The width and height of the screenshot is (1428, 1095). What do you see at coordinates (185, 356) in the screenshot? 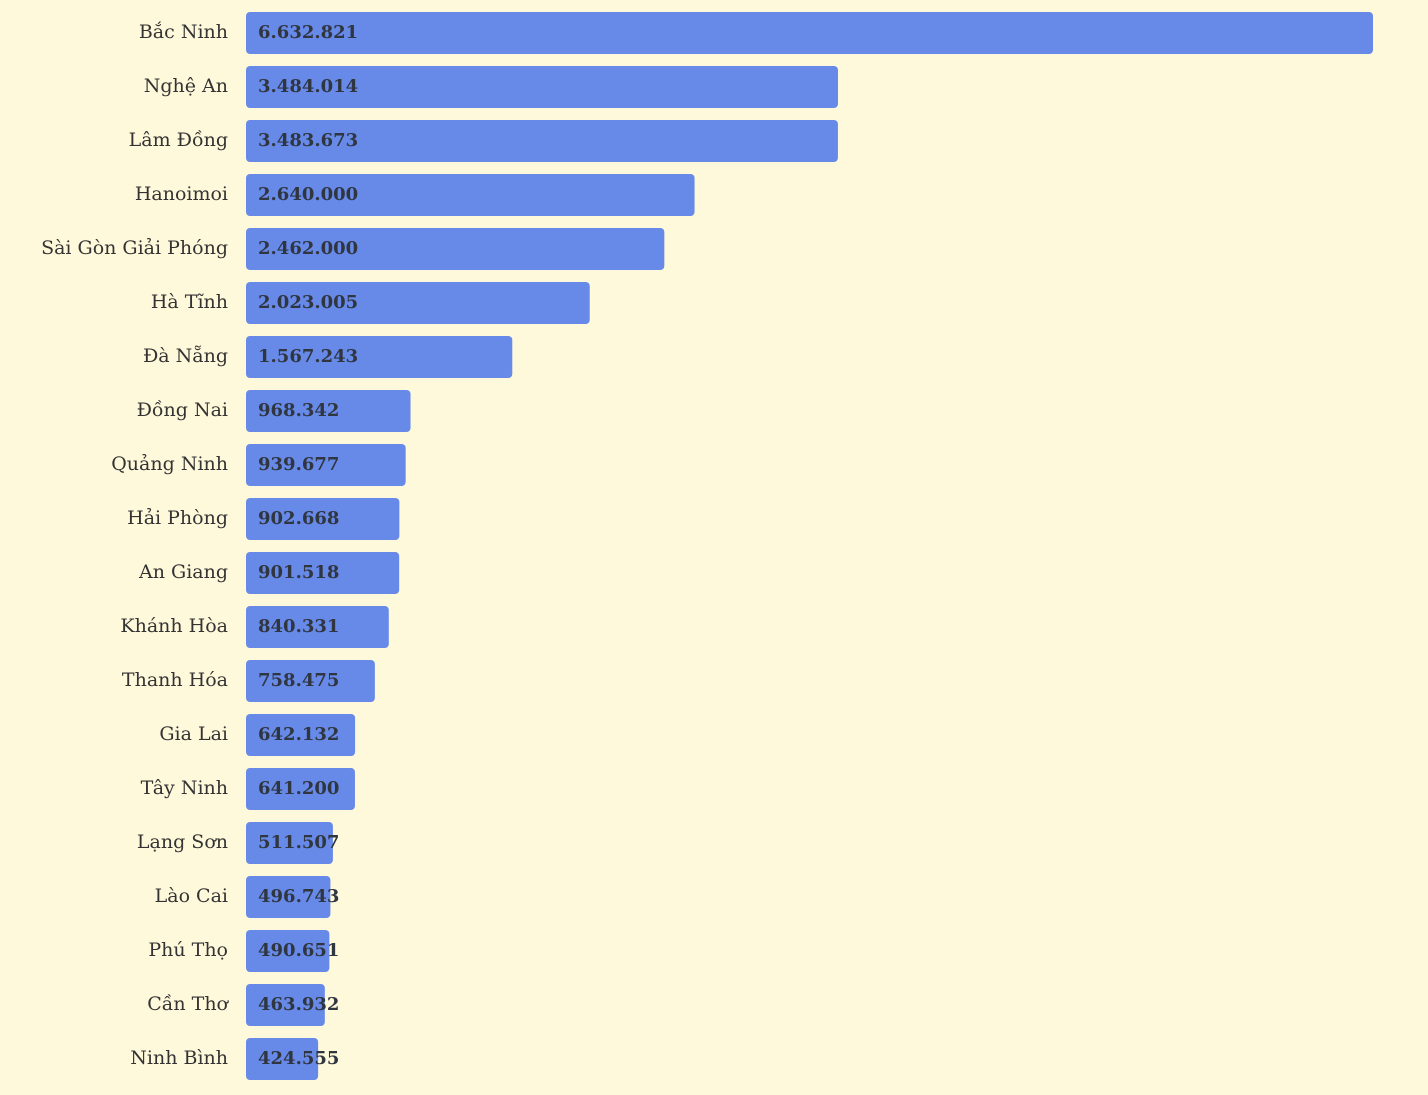
I see `category-label: Đà Nẵng` at bounding box center [185, 356].